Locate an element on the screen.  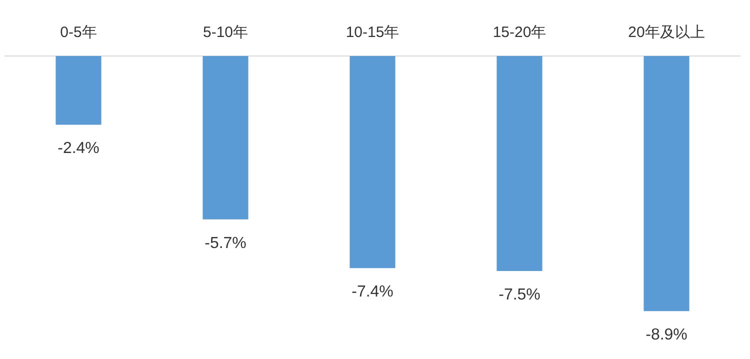
x-tick-label: 10-15年 is located at coordinates (373, 33).